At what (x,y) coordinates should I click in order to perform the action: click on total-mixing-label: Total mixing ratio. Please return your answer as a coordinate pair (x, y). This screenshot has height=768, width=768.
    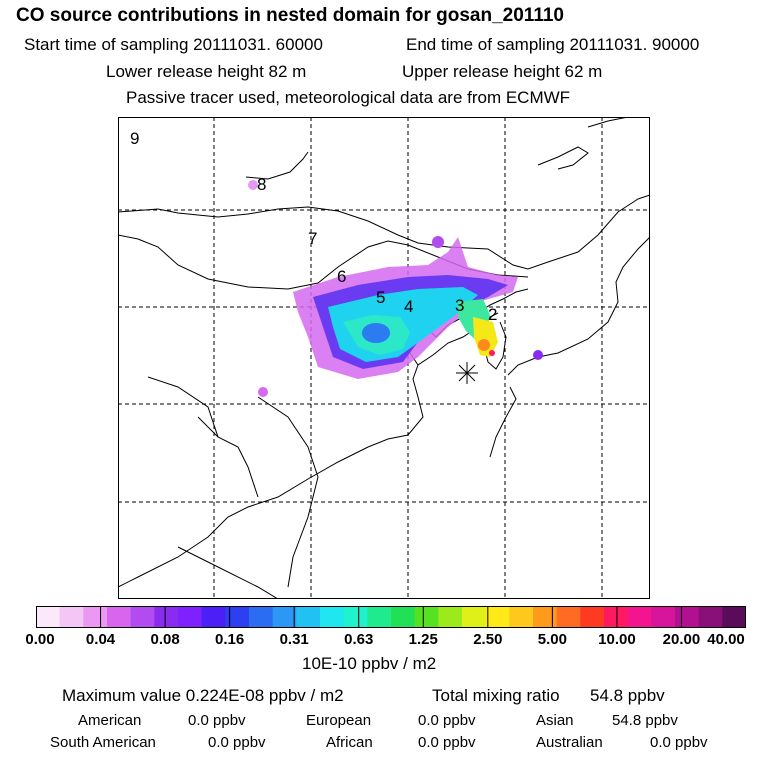
    Looking at the image, I should click on (496, 695).